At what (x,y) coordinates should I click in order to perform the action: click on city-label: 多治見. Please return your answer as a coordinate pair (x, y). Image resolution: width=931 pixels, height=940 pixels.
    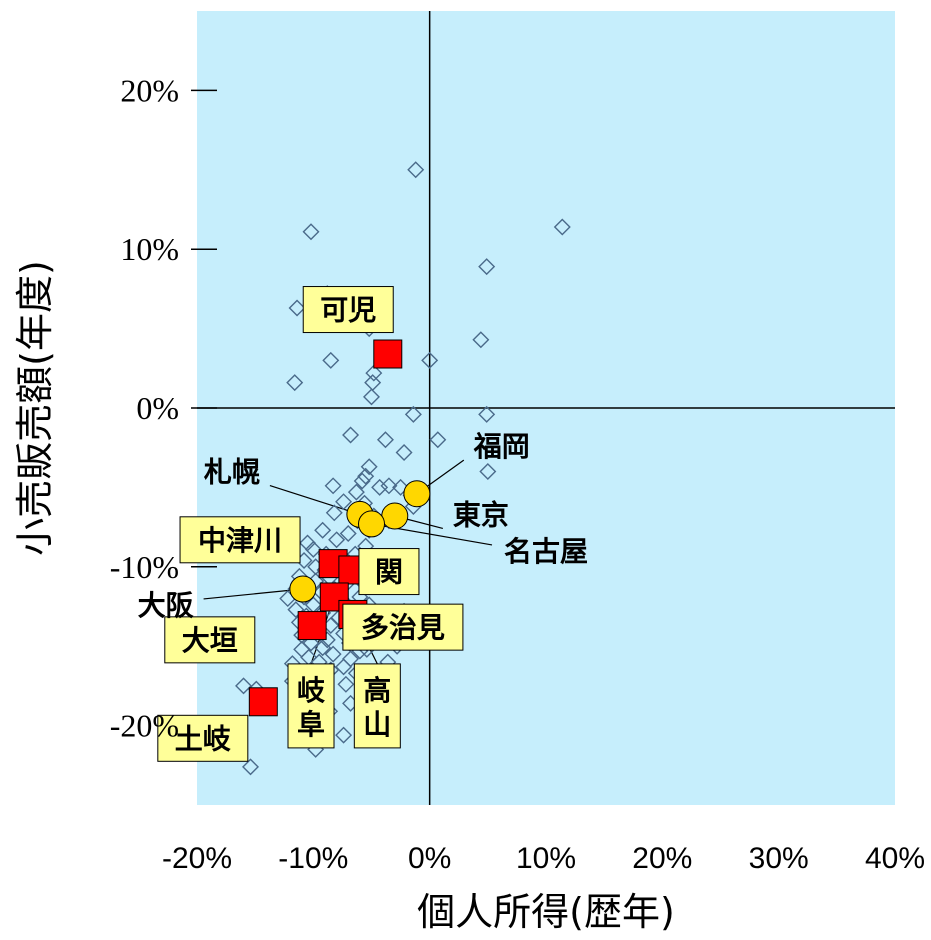
    Looking at the image, I should click on (403, 627).